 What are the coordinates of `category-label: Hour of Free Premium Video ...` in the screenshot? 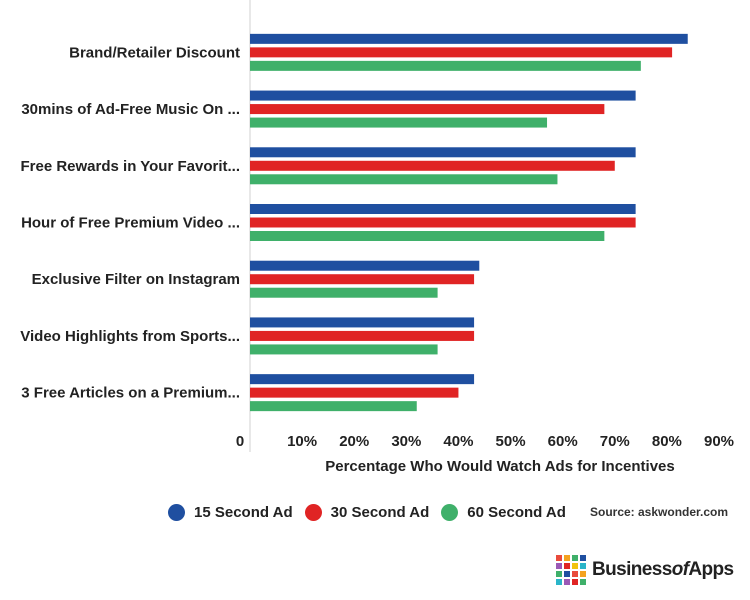 It's located at (130, 223).